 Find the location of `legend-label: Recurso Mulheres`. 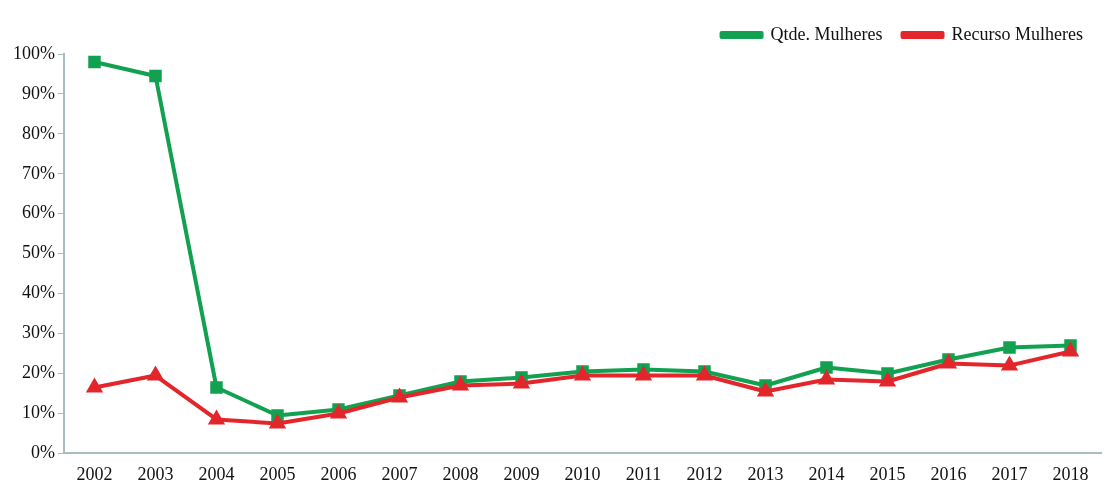

legend-label: Recurso Mulheres is located at coordinates (1017, 33).